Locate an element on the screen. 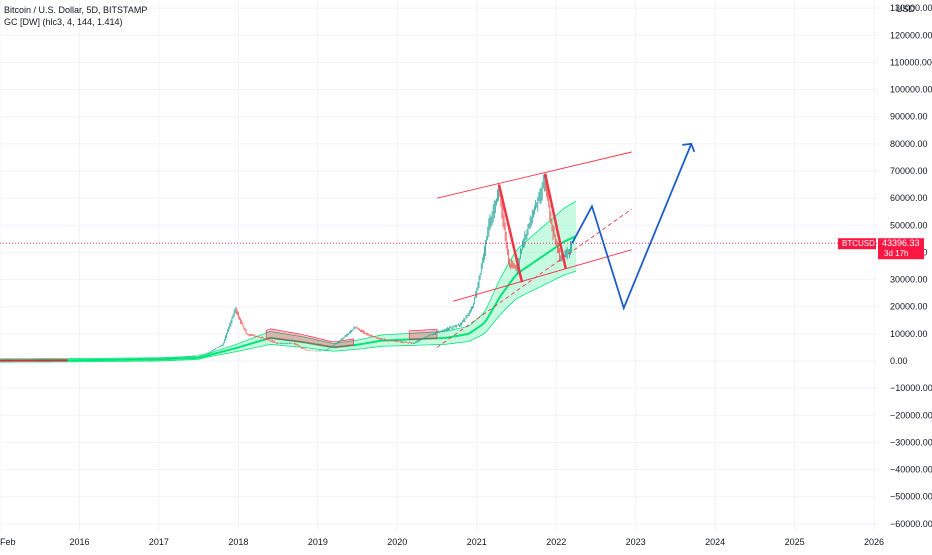 The height and width of the screenshot is (555, 932). currency-label: USD is located at coordinates (906, 9).